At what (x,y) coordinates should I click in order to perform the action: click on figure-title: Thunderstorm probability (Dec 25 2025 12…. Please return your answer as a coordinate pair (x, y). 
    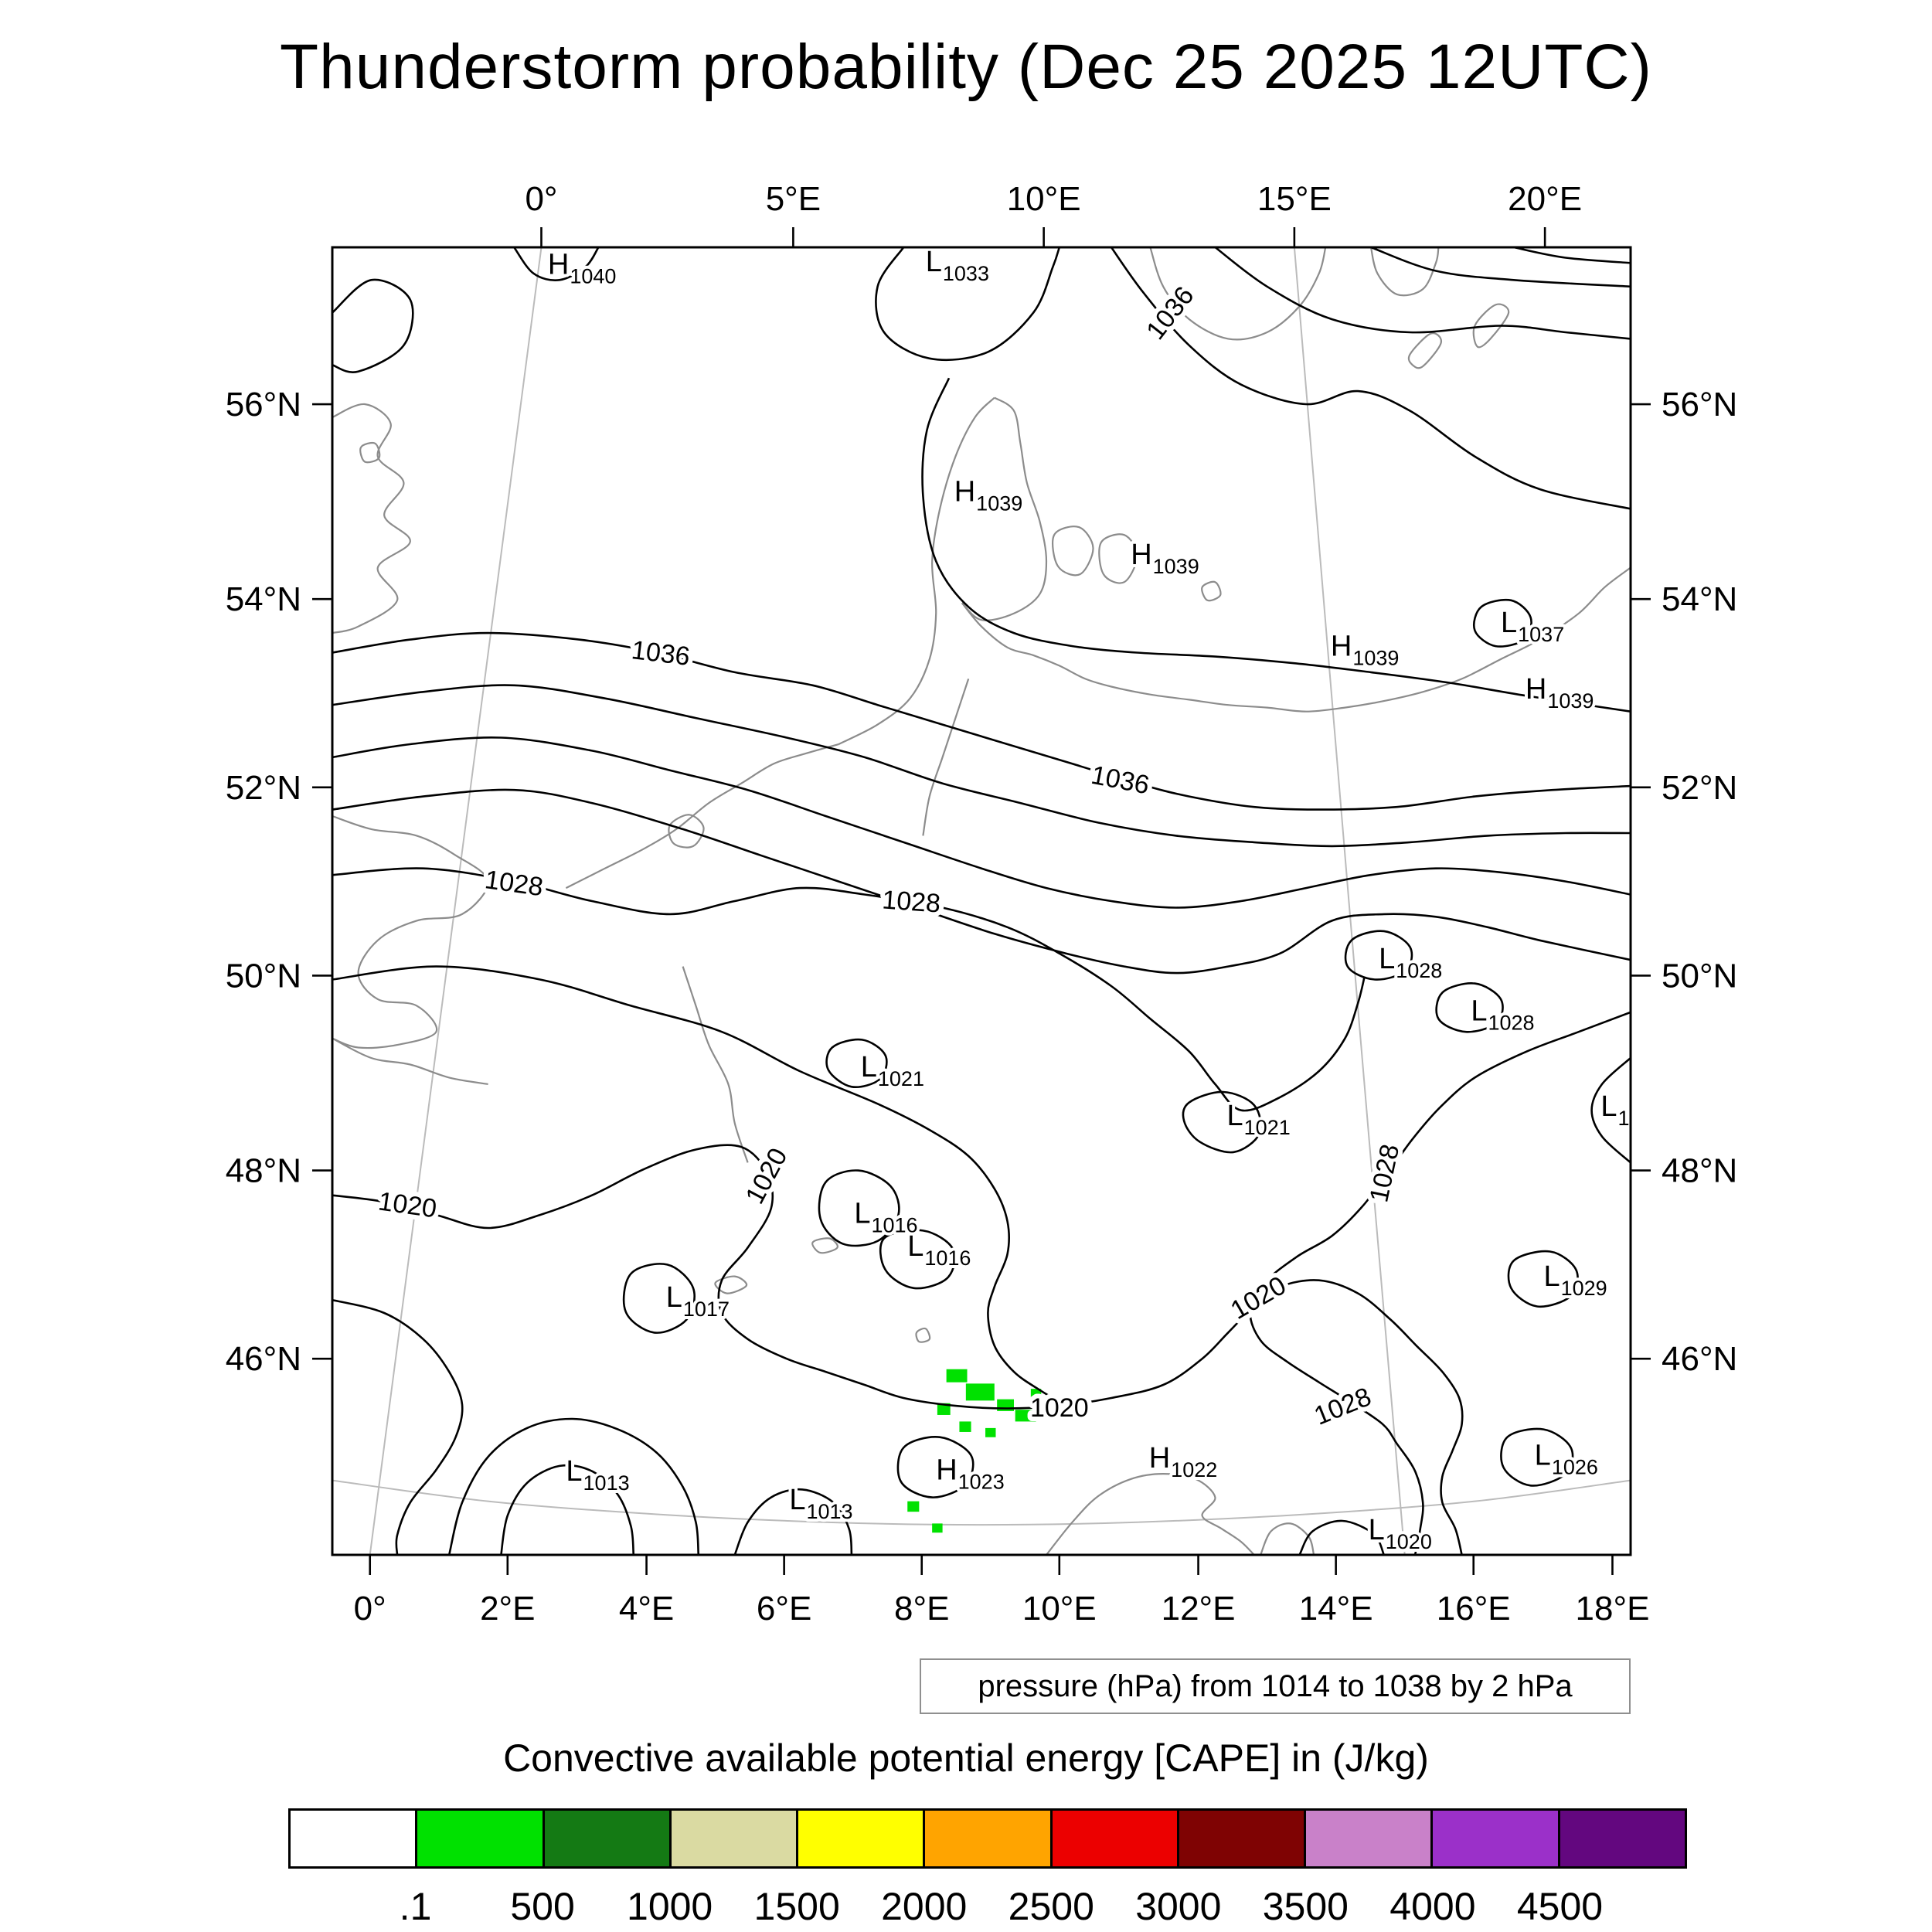
    Looking at the image, I should click on (966, 67).